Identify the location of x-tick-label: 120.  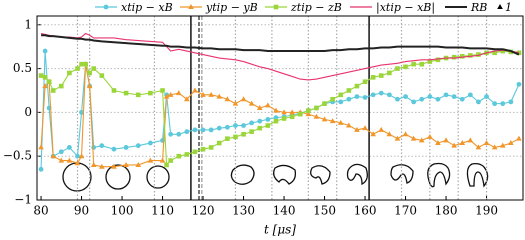
(203, 211).